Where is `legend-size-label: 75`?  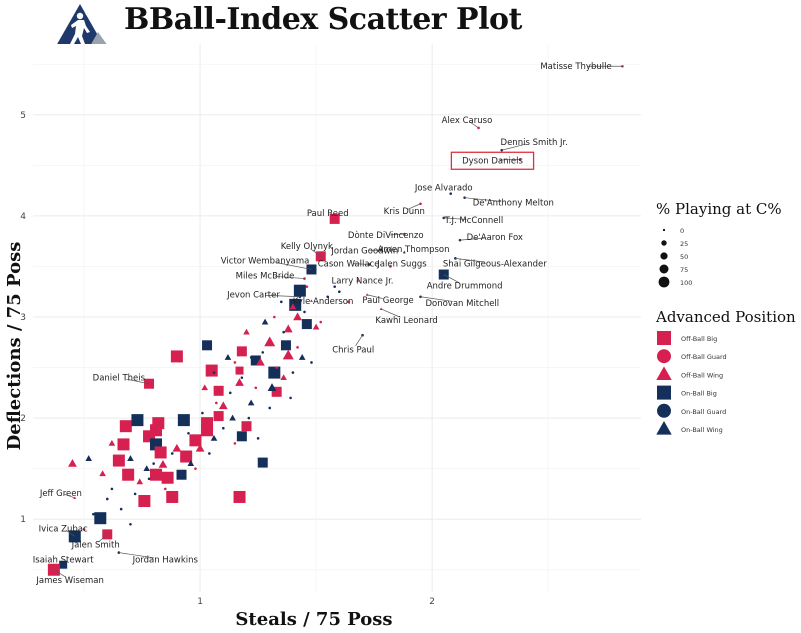 legend-size-label: 75 is located at coordinates (684, 270).